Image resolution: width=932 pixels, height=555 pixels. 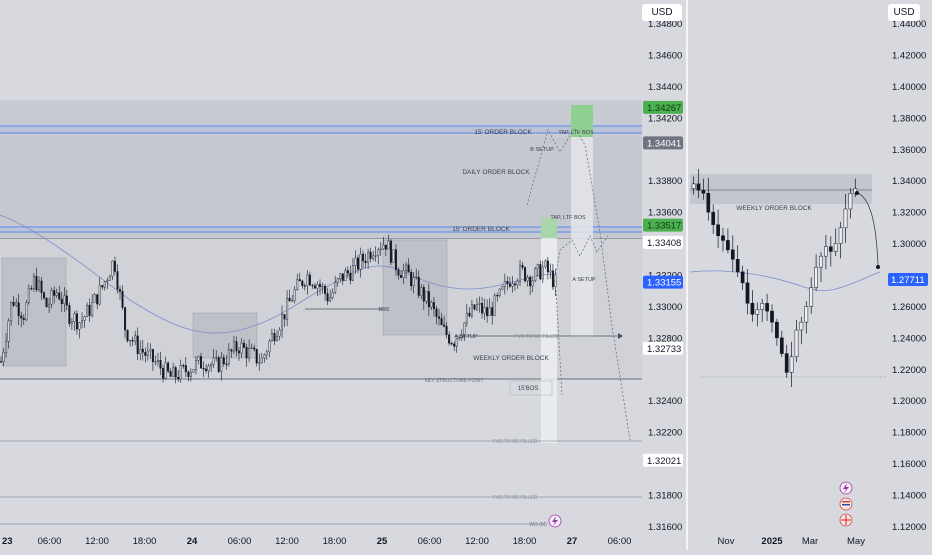 What do you see at coordinates (665, 24) in the screenshot?
I see `left-price-tick: 1.34800` at bounding box center [665, 24].